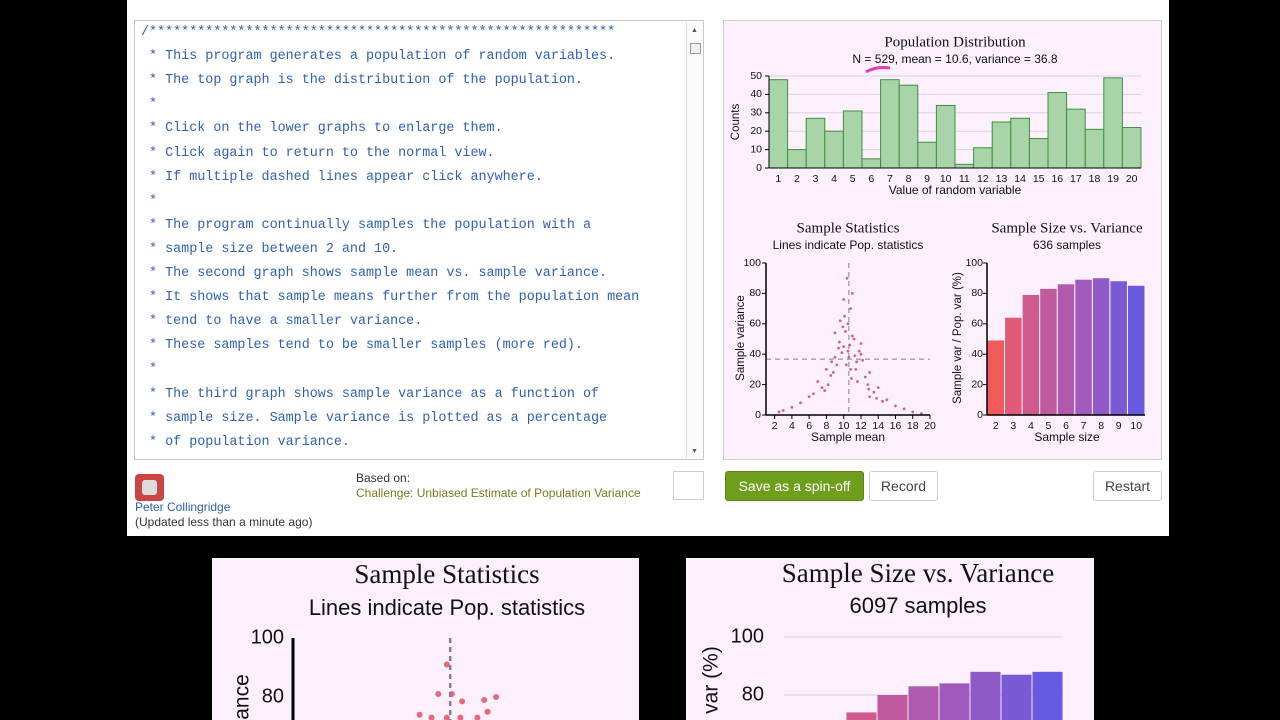 The image size is (1280, 720). I want to click on scroll-down: ▼, so click(694, 451).